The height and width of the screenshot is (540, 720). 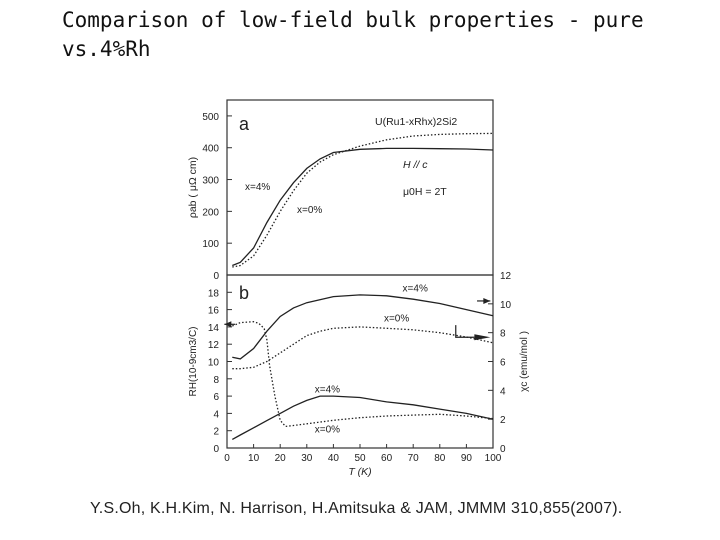 I want to click on y-axis-label: ρab ( μΩ cm), so click(x=193, y=187).